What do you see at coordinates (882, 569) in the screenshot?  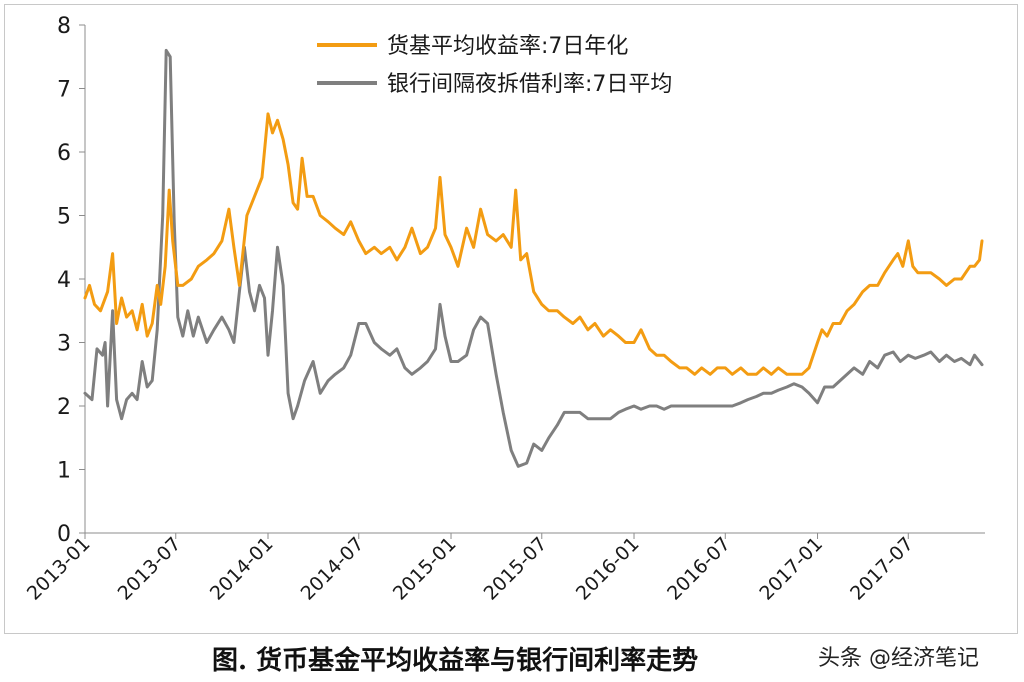 I see `x-tick-label: 2017-07` at bounding box center [882, 569].